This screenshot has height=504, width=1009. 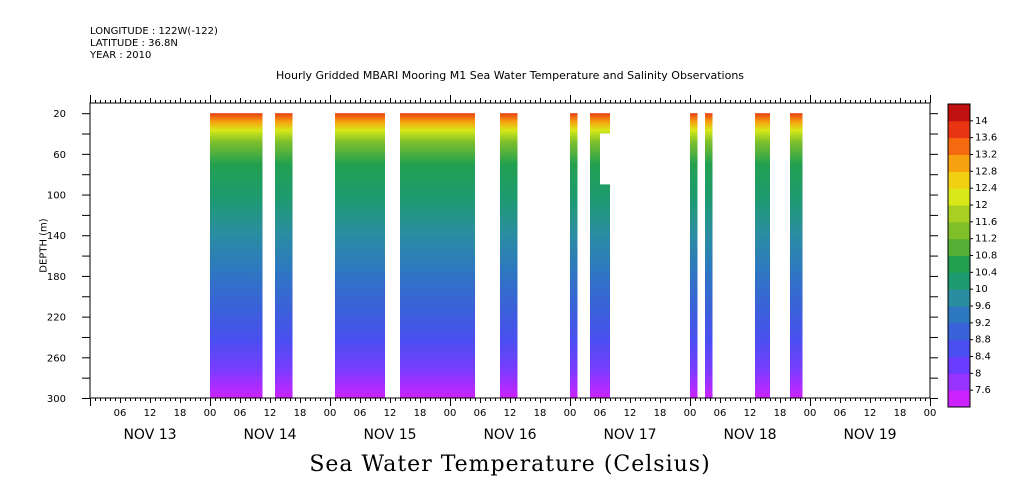 I want to click on meta-year: YEAR : 2010, so click(x=121, y=55).